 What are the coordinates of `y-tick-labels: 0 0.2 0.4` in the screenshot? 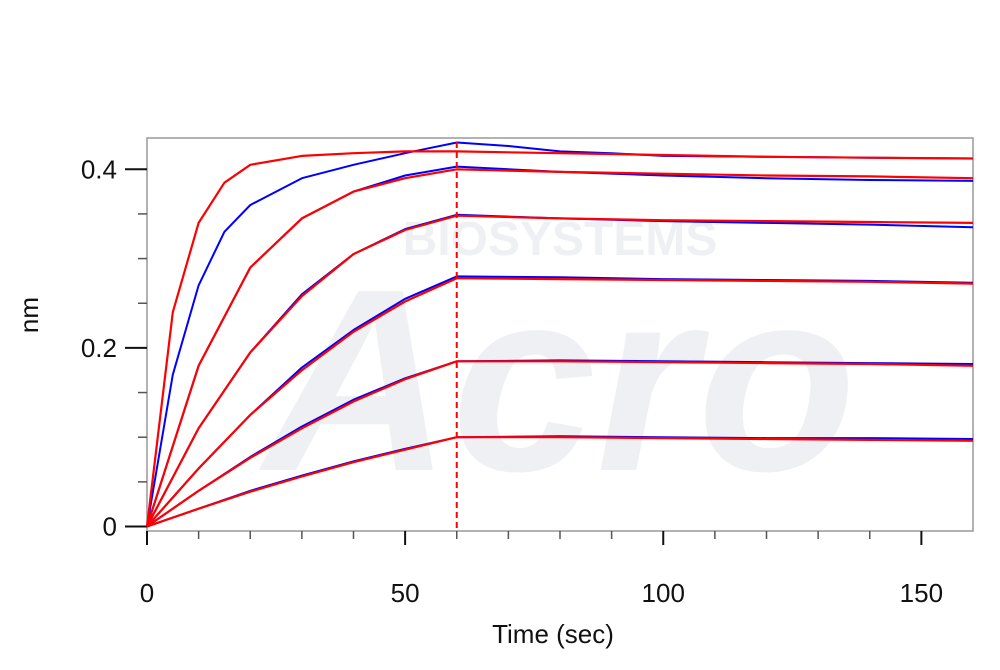 It's located at (99, 347).